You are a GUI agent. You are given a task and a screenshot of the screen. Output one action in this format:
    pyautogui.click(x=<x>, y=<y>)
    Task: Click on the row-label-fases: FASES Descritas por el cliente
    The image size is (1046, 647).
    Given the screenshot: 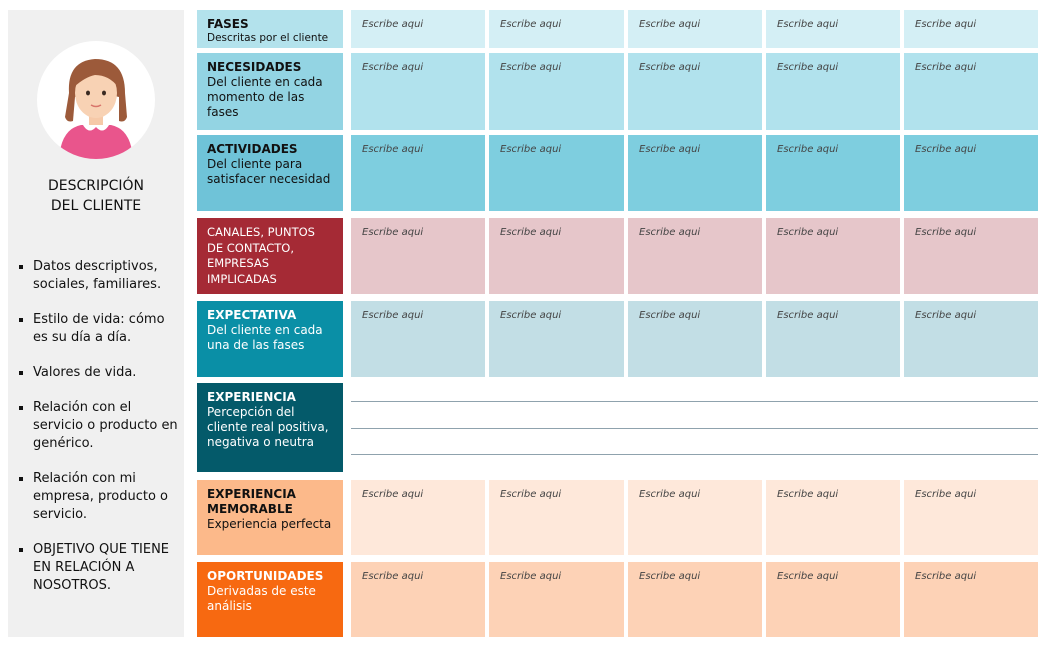 What is the action you would take?
    pyautogui.click(x=270, y=29)
    